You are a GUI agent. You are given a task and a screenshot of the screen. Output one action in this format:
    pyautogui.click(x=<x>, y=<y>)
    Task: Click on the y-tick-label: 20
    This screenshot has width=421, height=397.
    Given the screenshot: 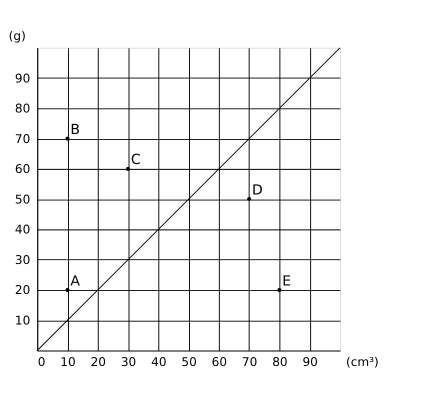 What is the action you would take?
    pyautogui.click(x=22, y=290)
    